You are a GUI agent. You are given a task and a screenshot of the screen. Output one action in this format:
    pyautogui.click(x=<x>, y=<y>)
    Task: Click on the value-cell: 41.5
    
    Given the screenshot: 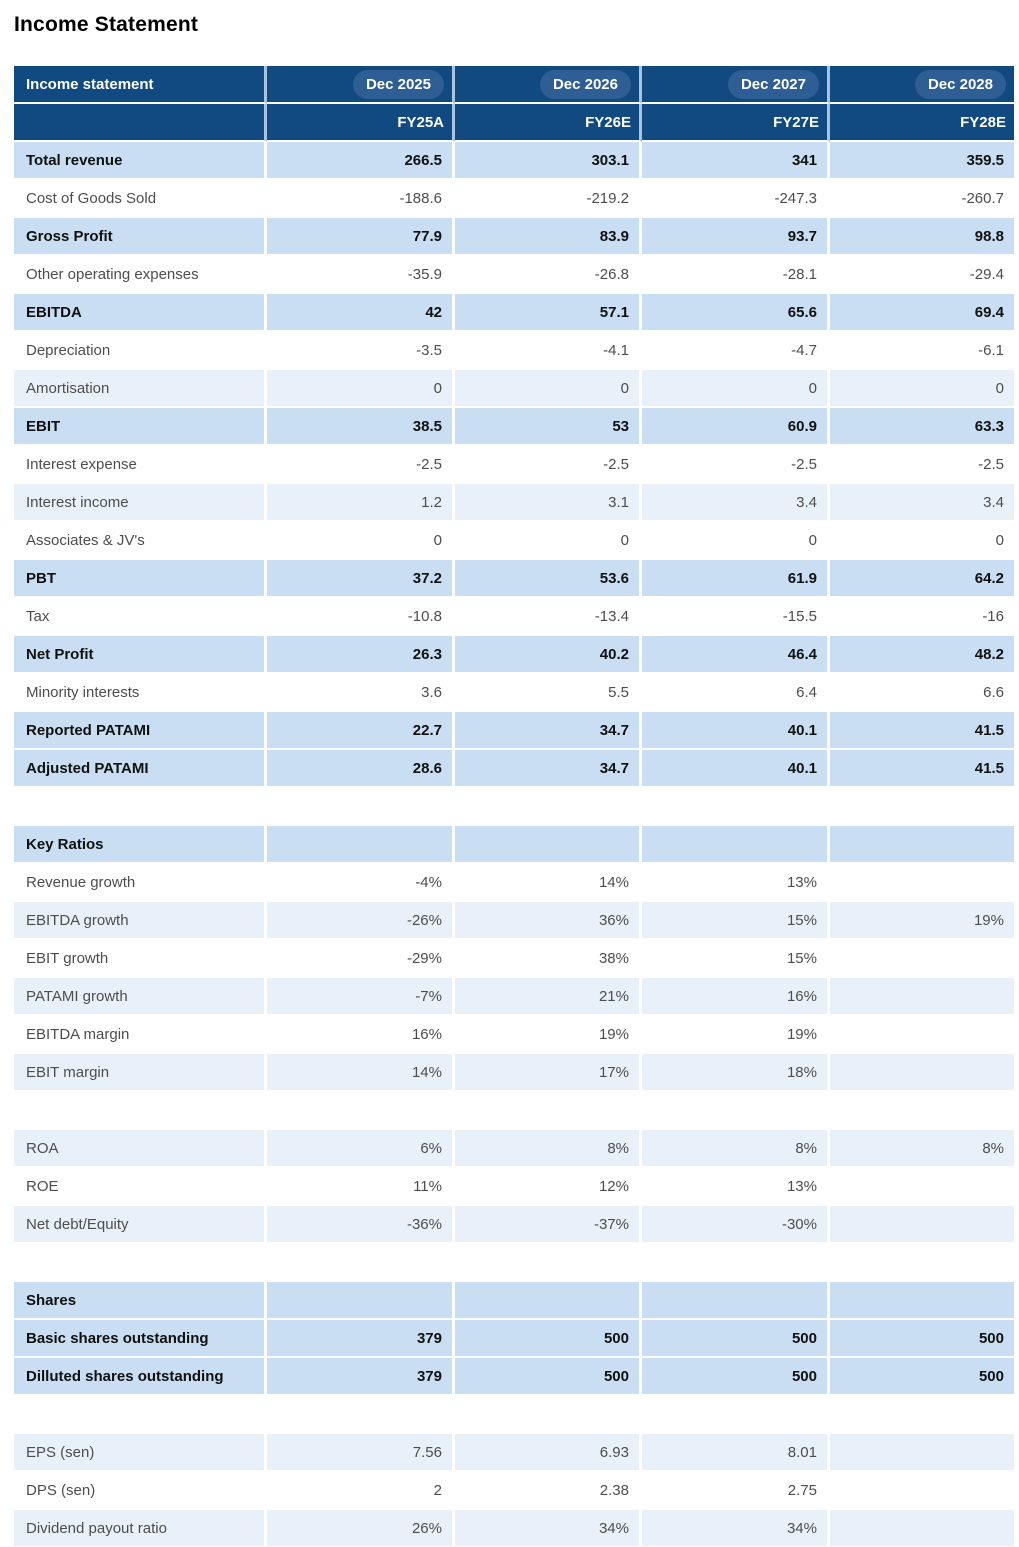 What is the action you would take?
    pyautogui.click(x=922, y=731)
    